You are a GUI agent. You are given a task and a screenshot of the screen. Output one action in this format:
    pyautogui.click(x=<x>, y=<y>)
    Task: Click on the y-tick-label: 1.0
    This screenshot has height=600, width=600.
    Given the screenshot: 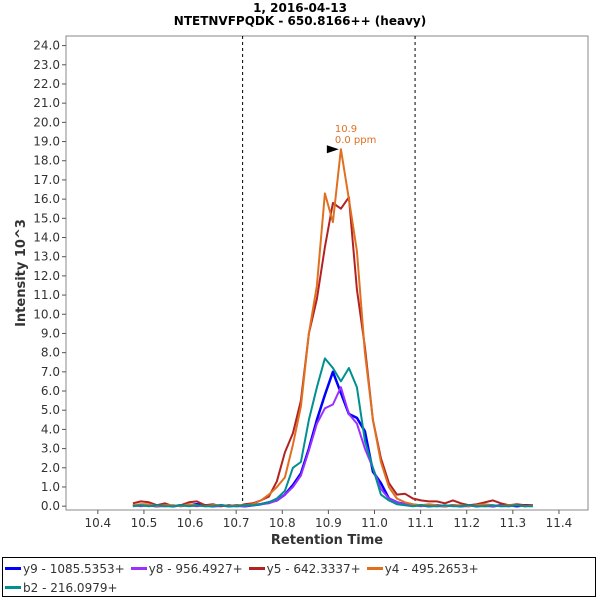 What is the action you would take?
    pyautogui.click(x=50, y=487)
    